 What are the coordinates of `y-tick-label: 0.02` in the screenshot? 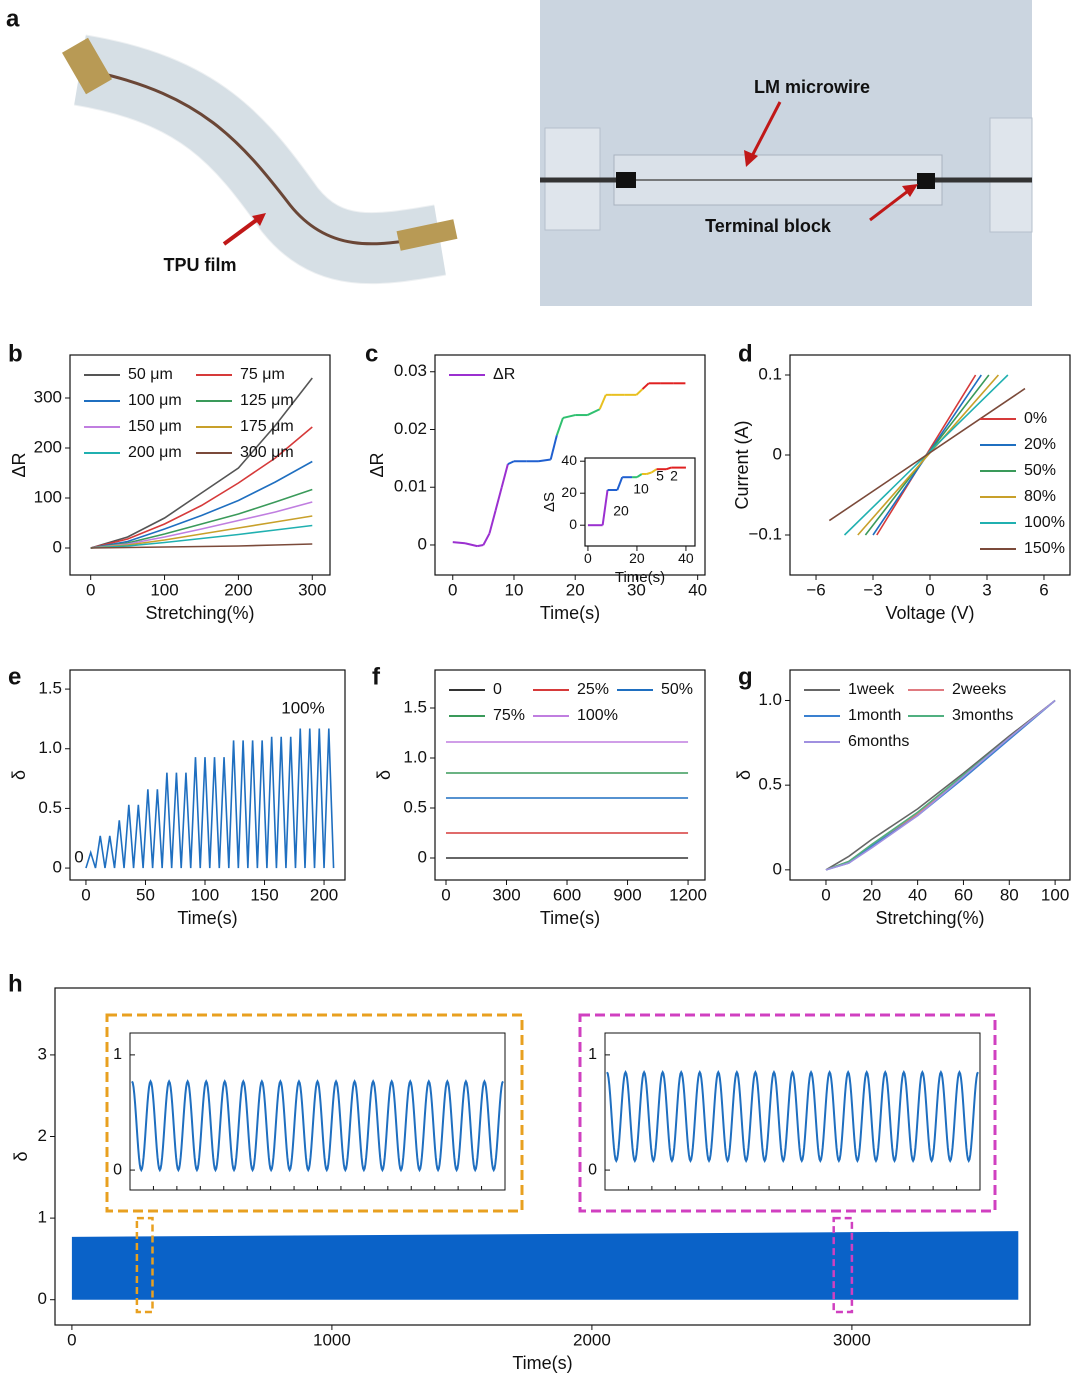 It's located at (410, 428).